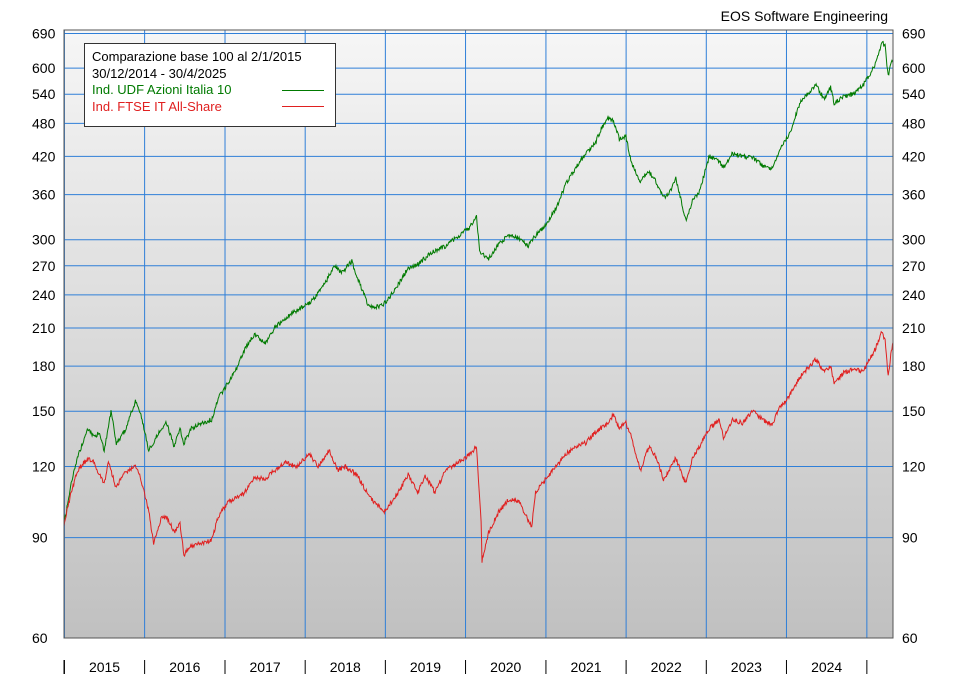 The image size is (960, 685). What do you see at coordinates (804, 16) in the screenshot?
I see `credit-label: EOS Software Engineering` at bounding box center [804, 16].